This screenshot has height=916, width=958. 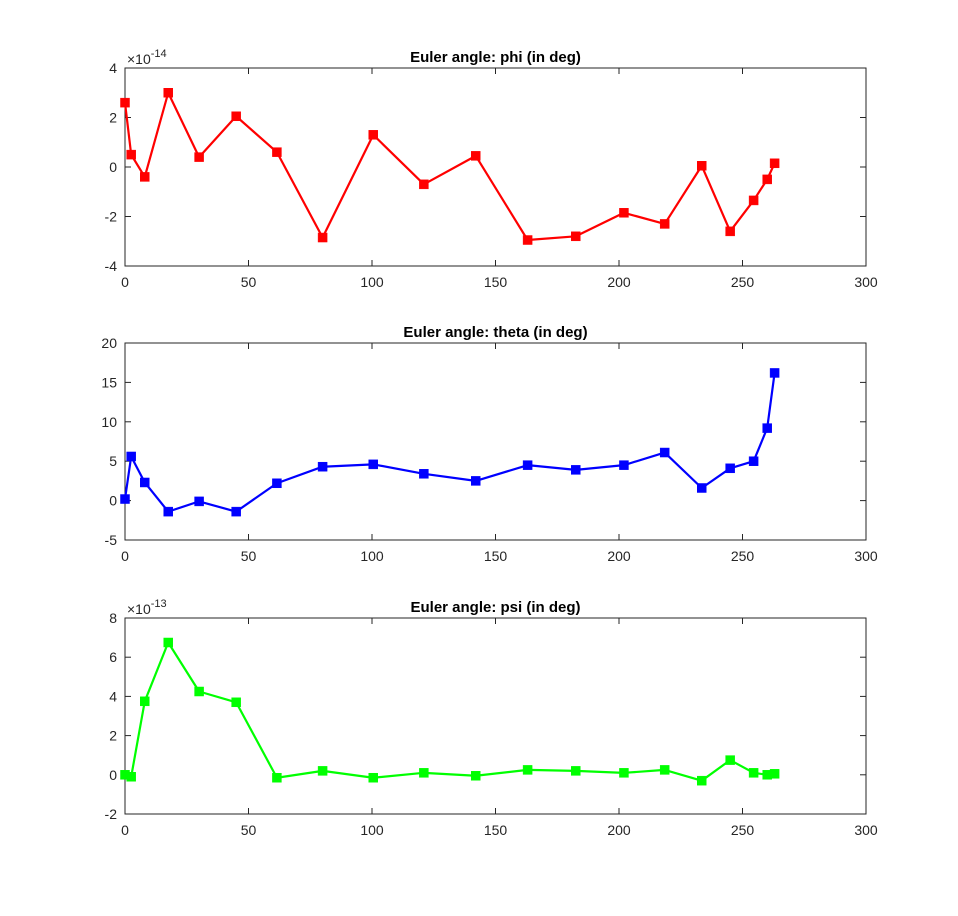 What do you see at coordinates (111, 266) in the screenshot?
I see `y-tick-label: -4` at bounding box center [111, 266].